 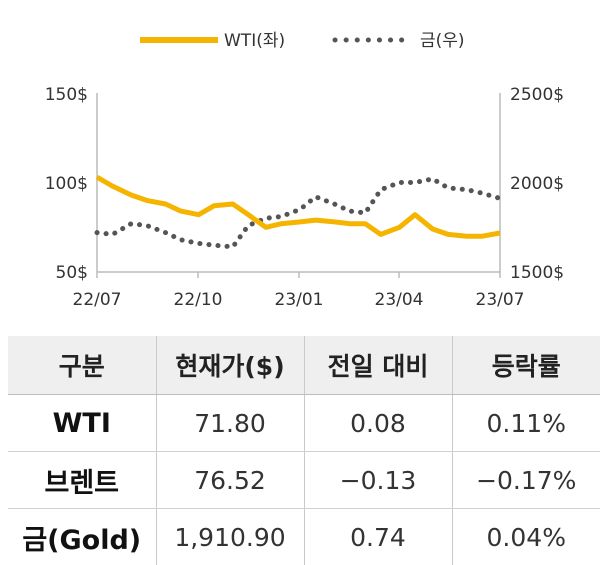 What do you see at coordinates (526, 480) in the screenshot?
I see `rate-cell: −0.17%` at bounding box center [526, 480].